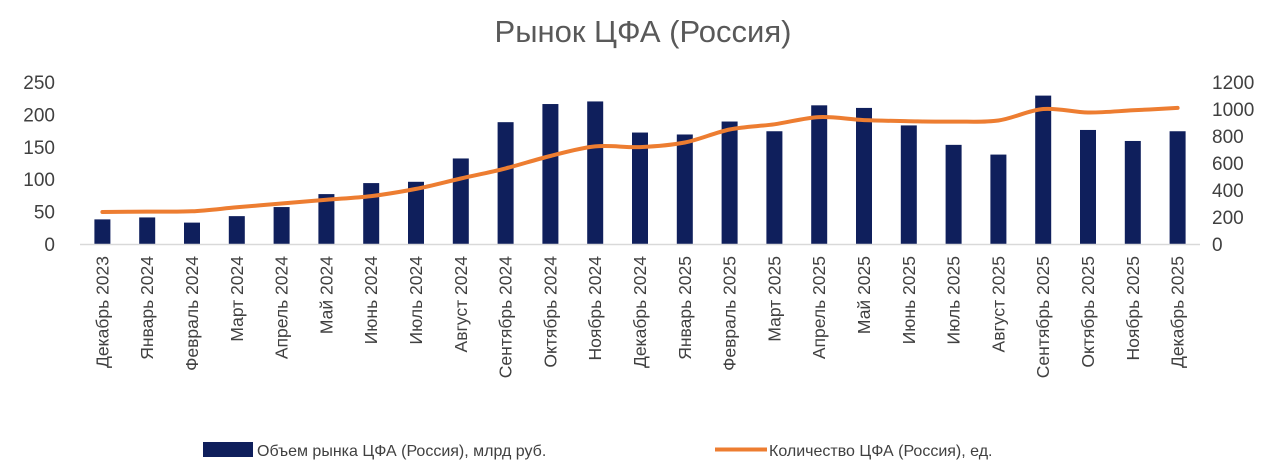  What do you see at coordinates (1133, 308) in the screenshot?
I see `x-axis-category-label: Ноябрь 2025` at bounding box center [1133, 308].